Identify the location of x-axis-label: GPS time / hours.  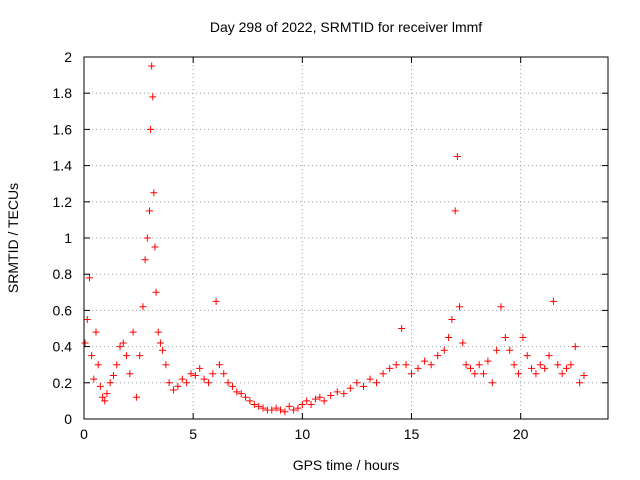
(346, 465).